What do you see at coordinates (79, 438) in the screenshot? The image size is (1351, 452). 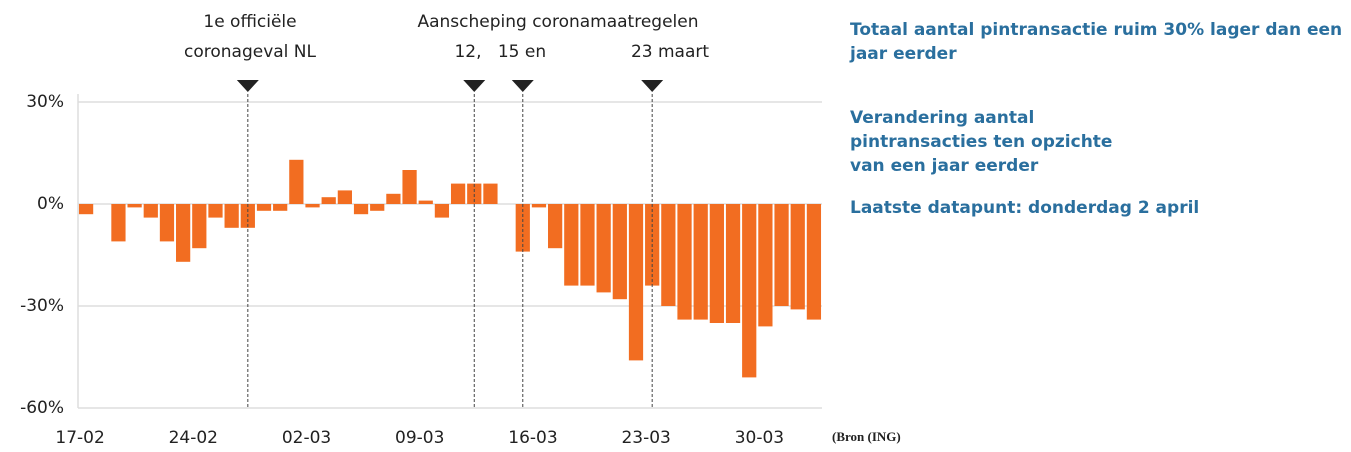 I see `x-tick-label: 17-02` at bounding box center [79, 438].